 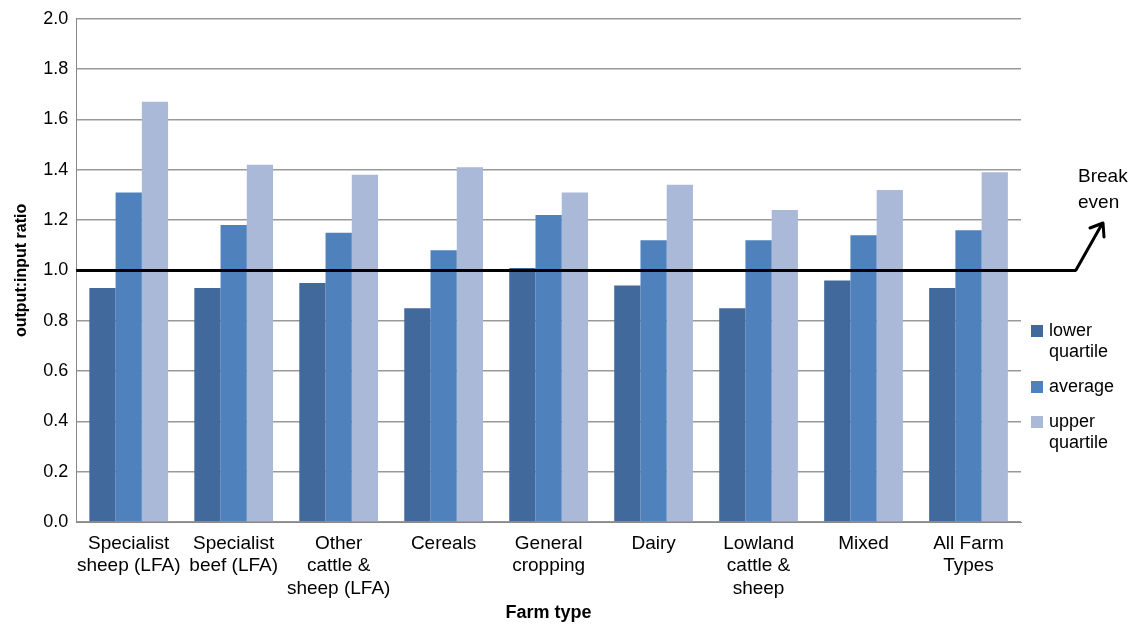 What do you see at coordinates (21, 270) in the screenshot?
I see `y-axis-title: output:input ratio` at bounding box center [21, 270].